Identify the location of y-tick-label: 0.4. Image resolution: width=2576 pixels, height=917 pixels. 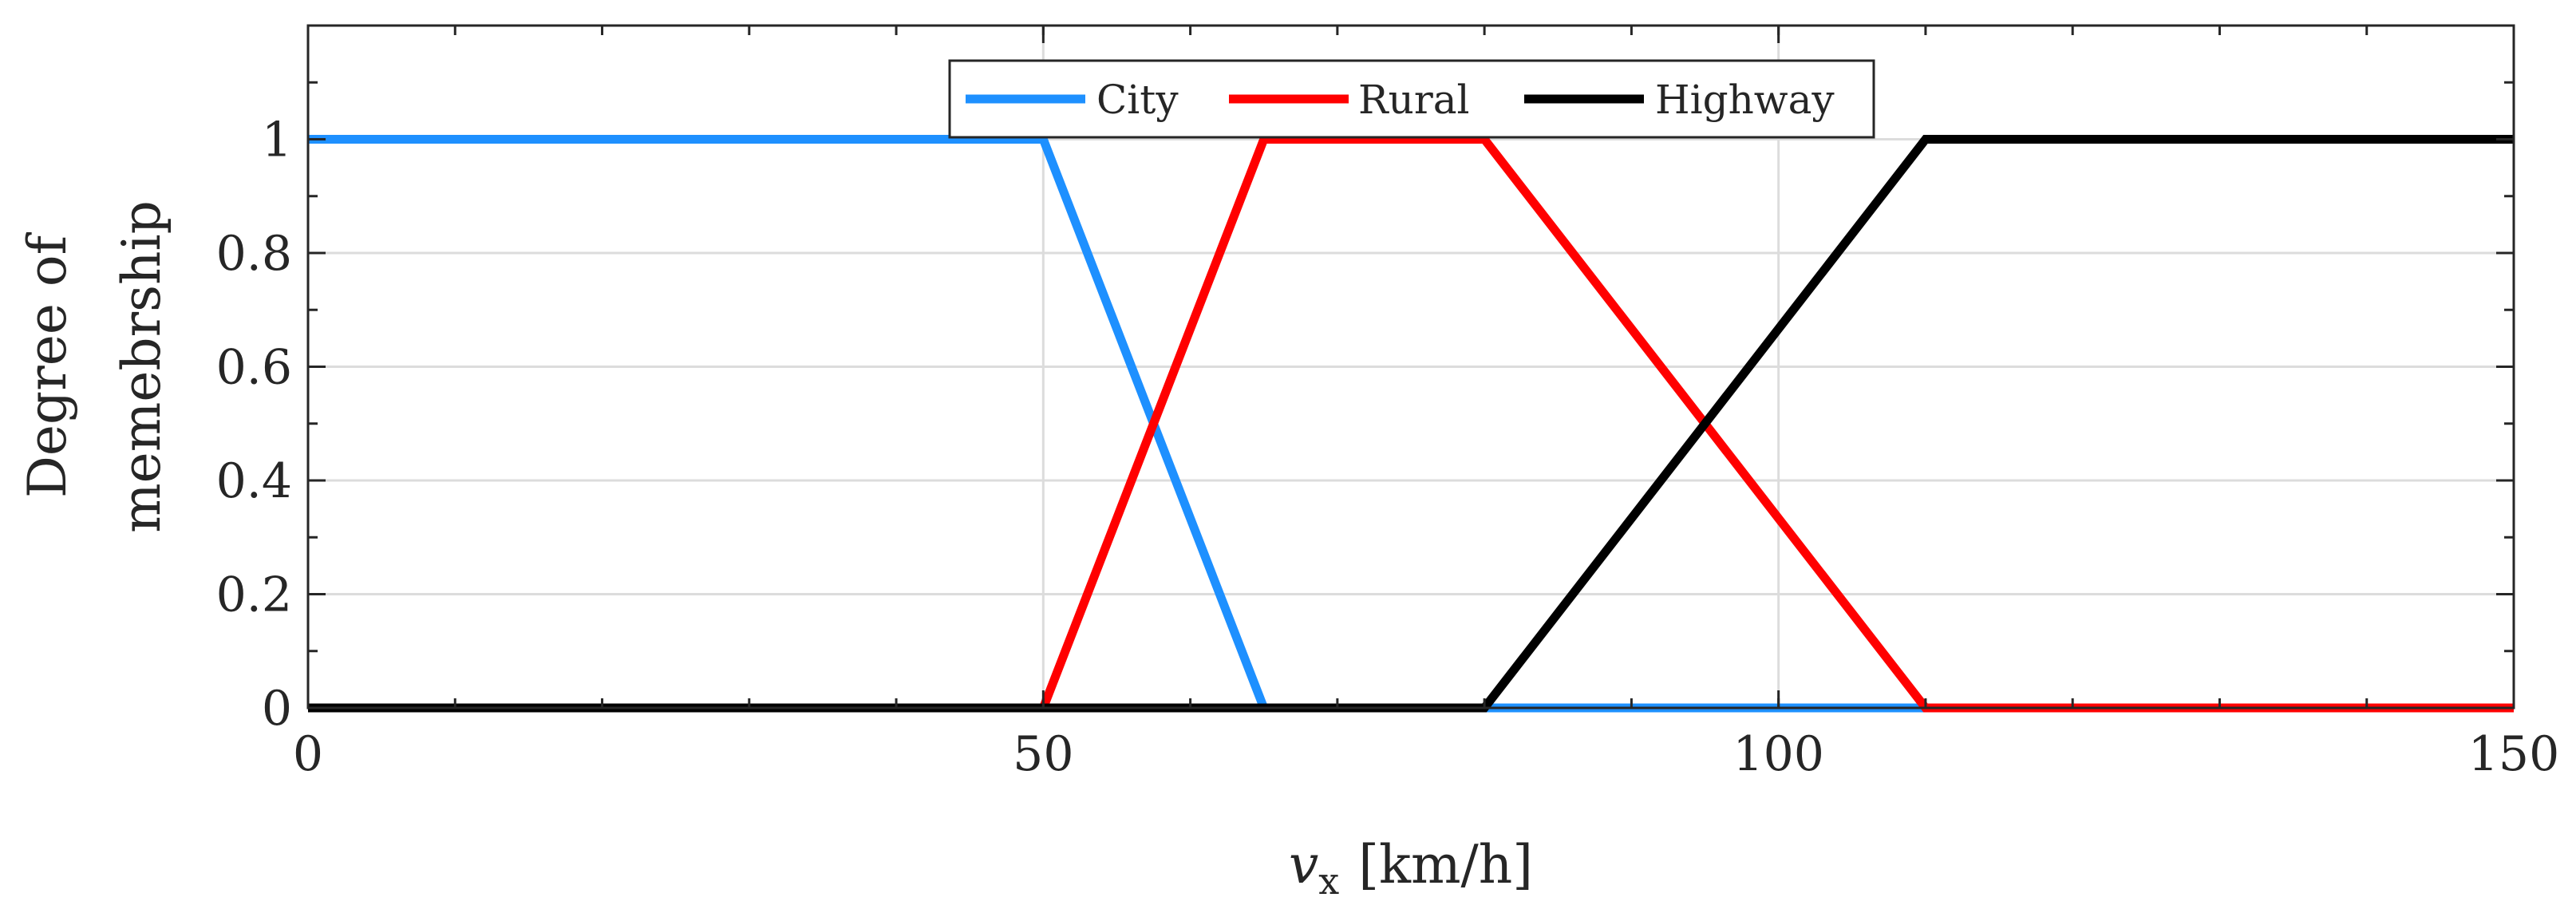
(254, 481).